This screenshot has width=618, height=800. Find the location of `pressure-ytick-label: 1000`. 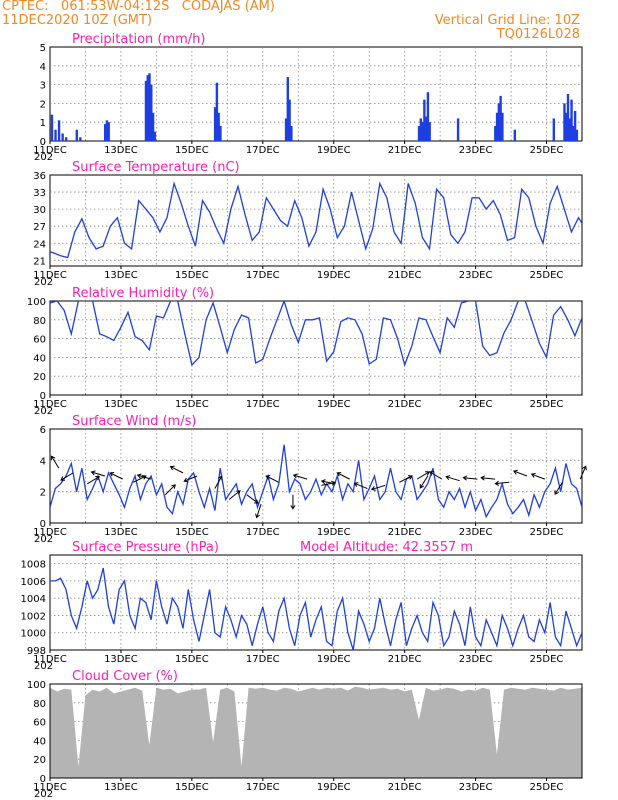

pressure-ytick-label: 1000 is located at coordinates (33, 634).